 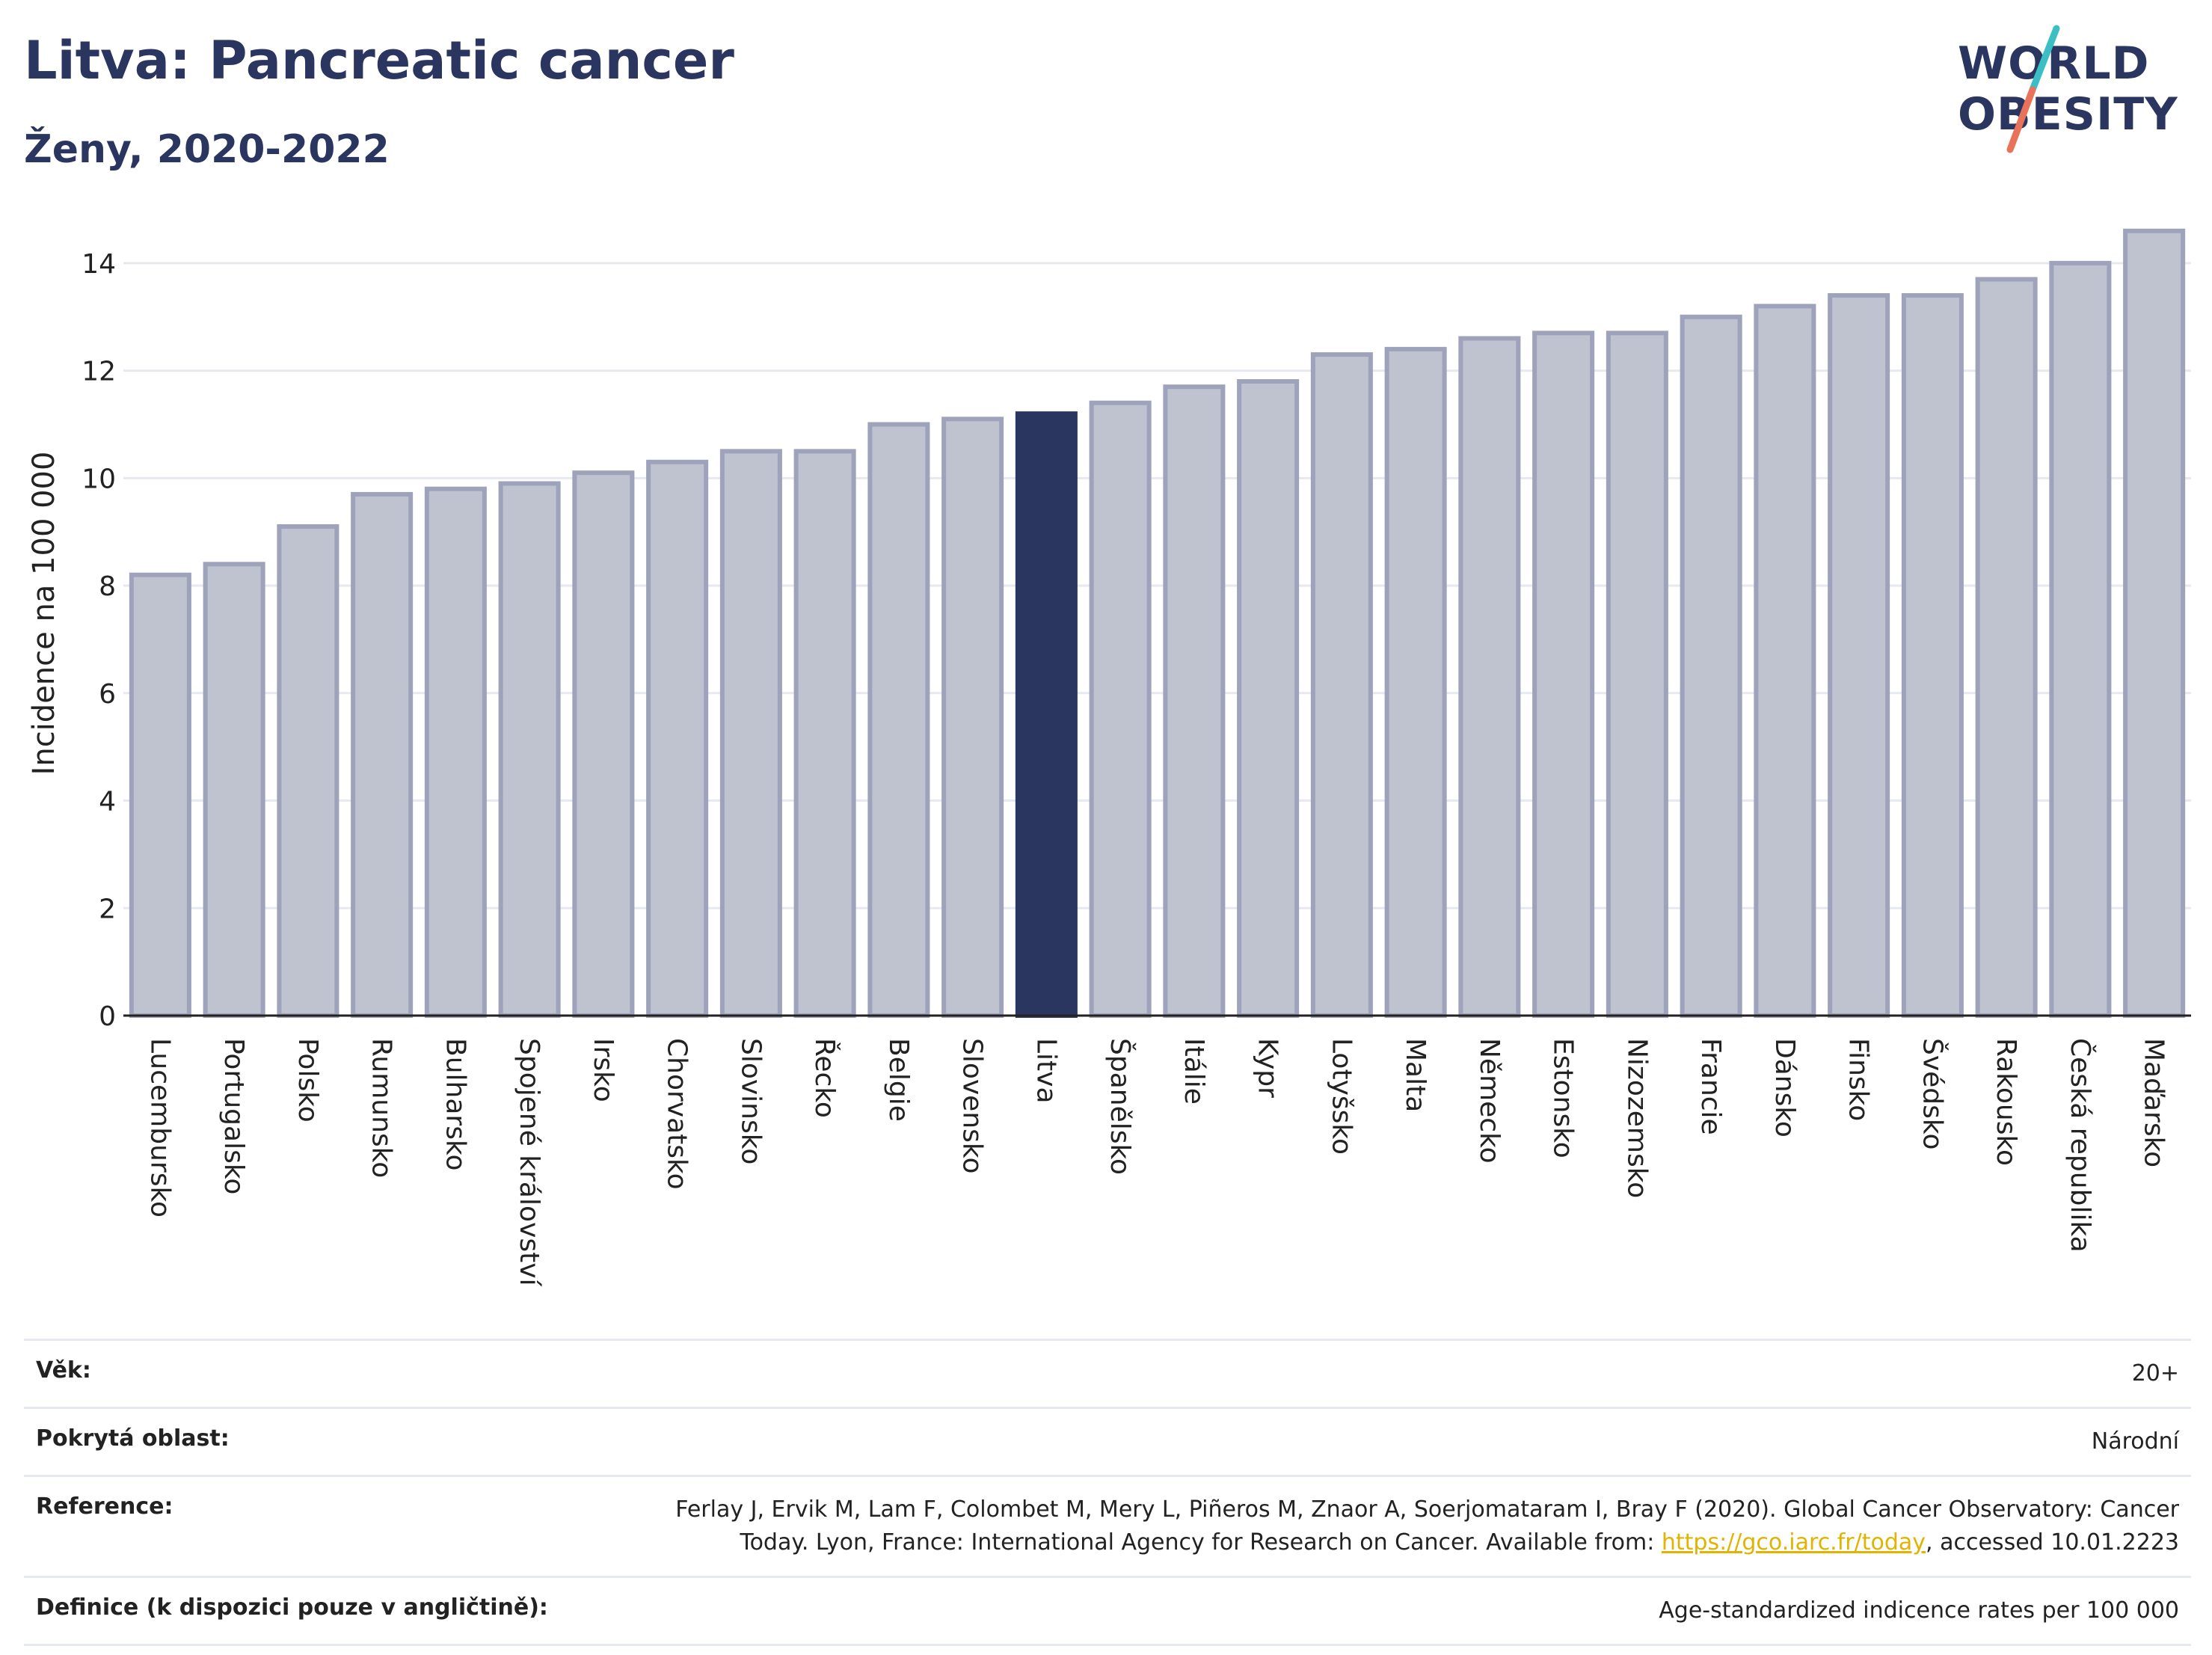 What do you see at coordinates (234, 790) in the screenshot?
I see `bar-portugalsko` at bounding box center [234, 790].